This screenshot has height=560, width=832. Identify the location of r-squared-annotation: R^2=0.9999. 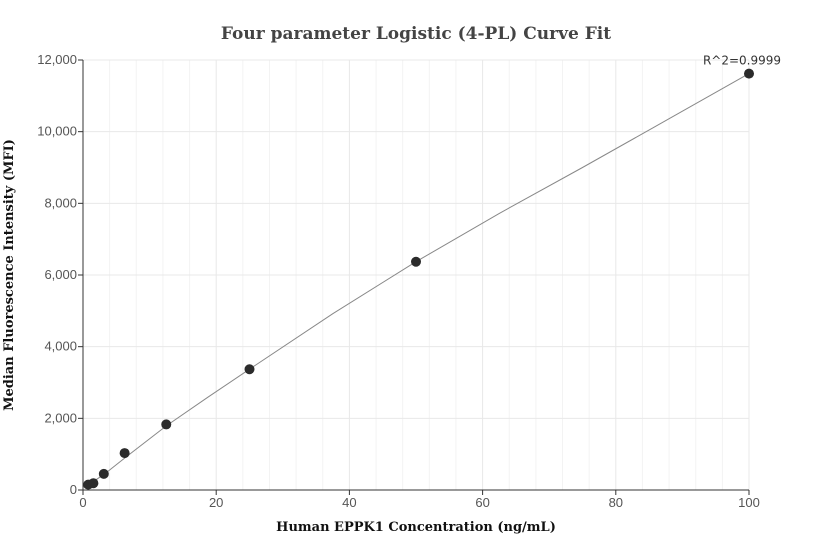
(742, 61).